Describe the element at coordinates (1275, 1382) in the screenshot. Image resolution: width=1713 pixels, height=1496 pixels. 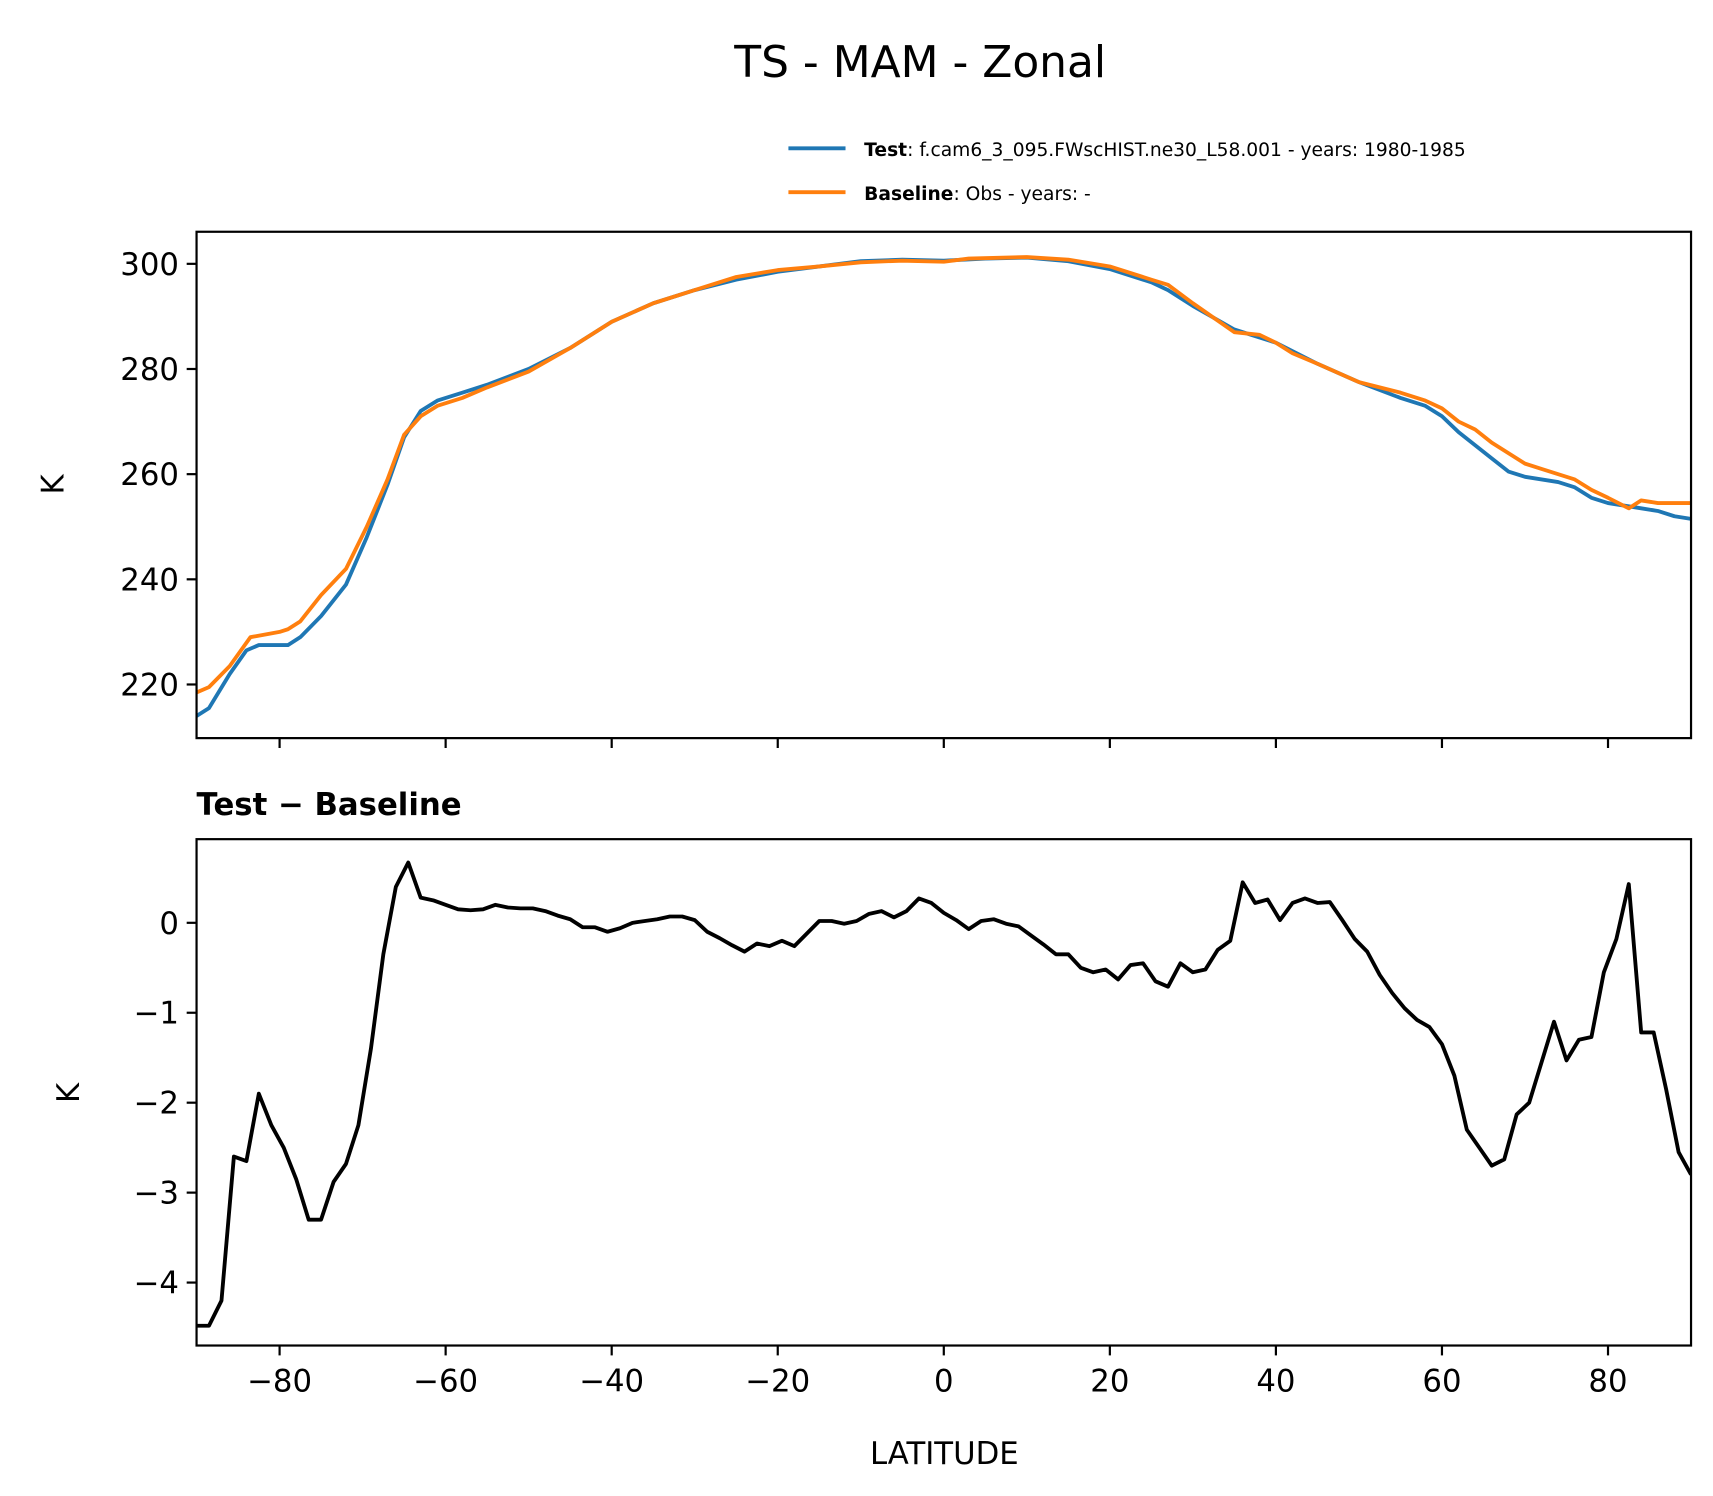
I see `x-tick-label: 40` at that location.